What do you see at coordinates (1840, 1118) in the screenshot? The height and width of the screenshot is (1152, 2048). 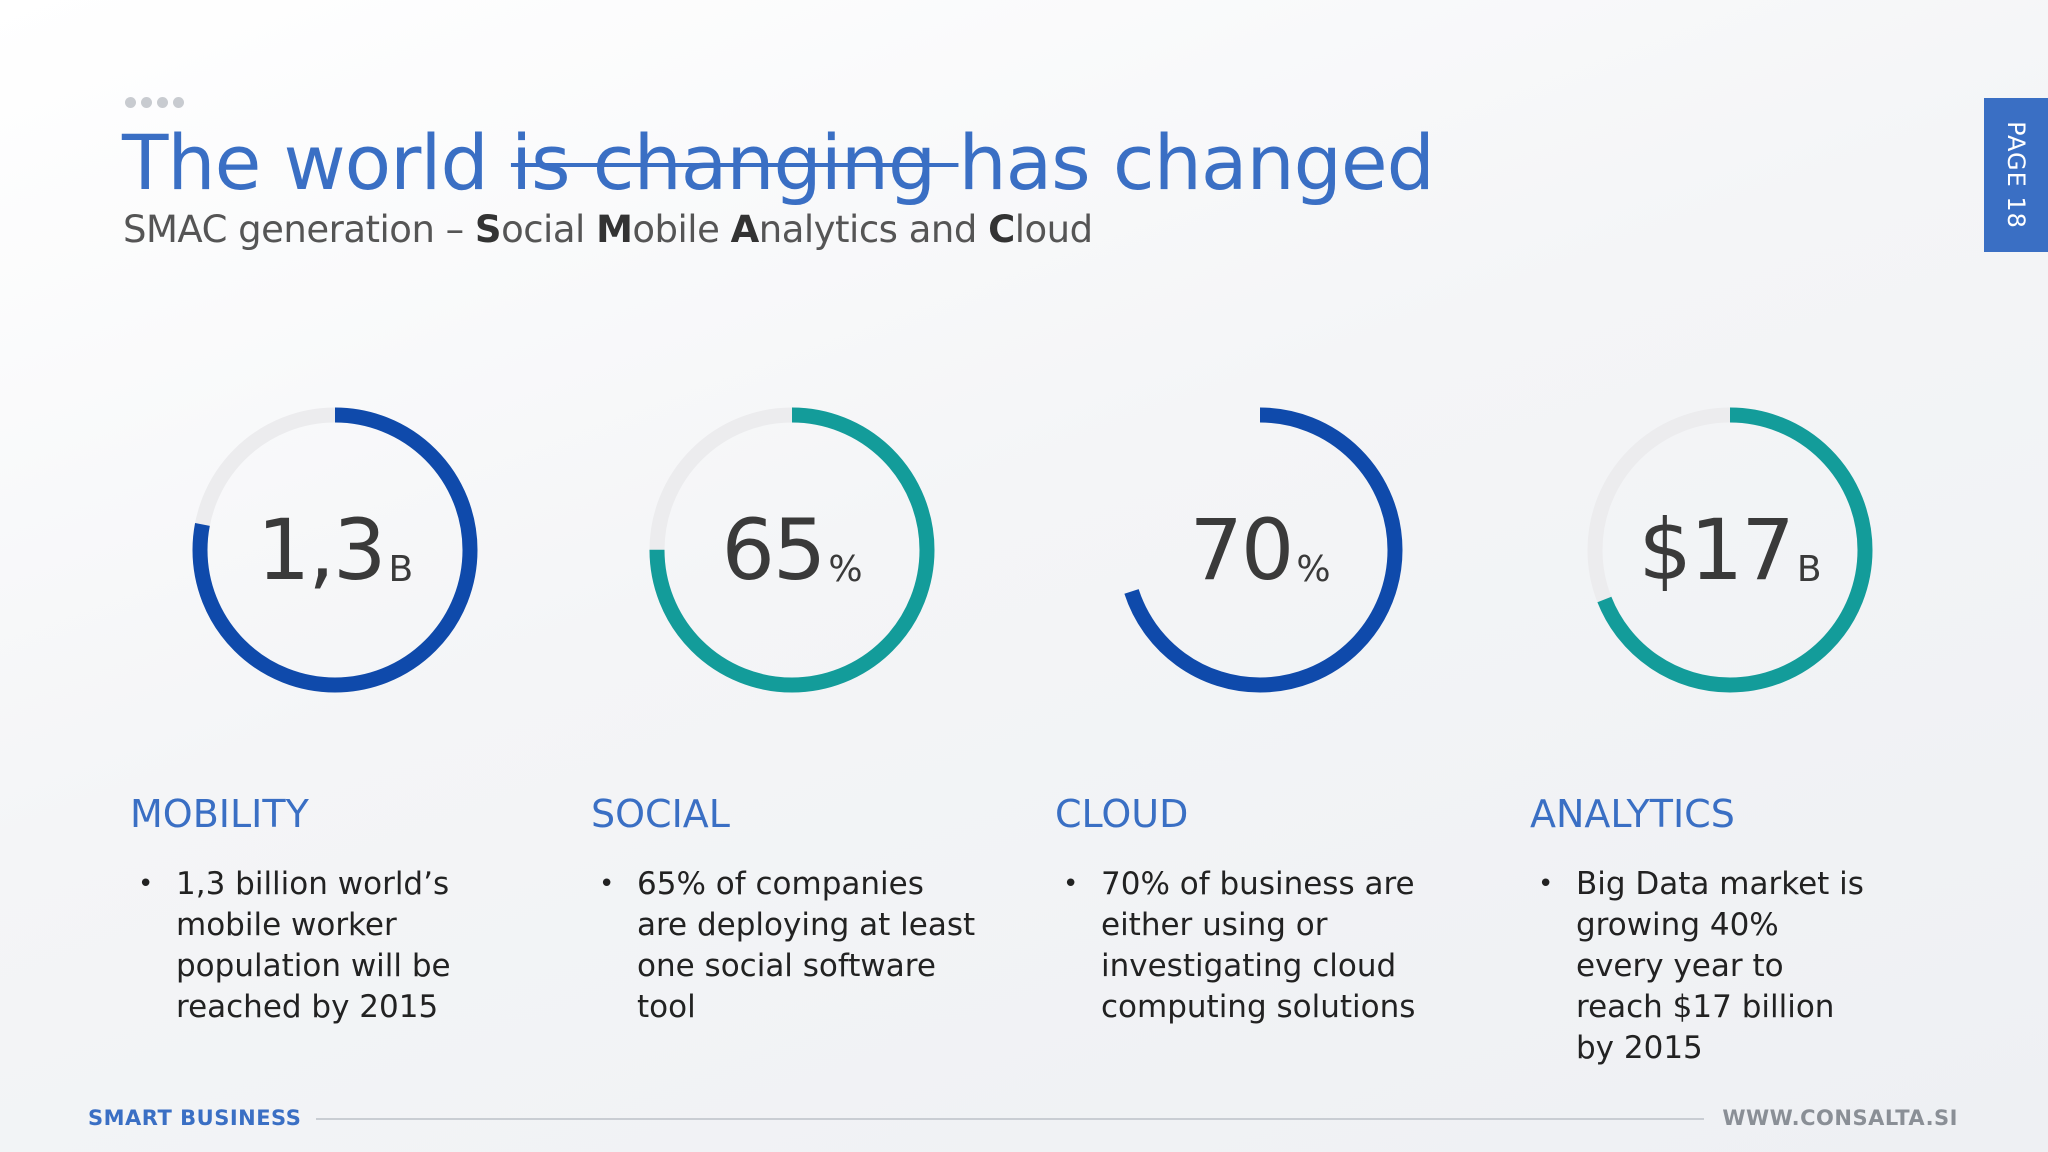 I see `footer-website-link: WWW.CONSALTA.SI` at bounding box center [1840, 1118].